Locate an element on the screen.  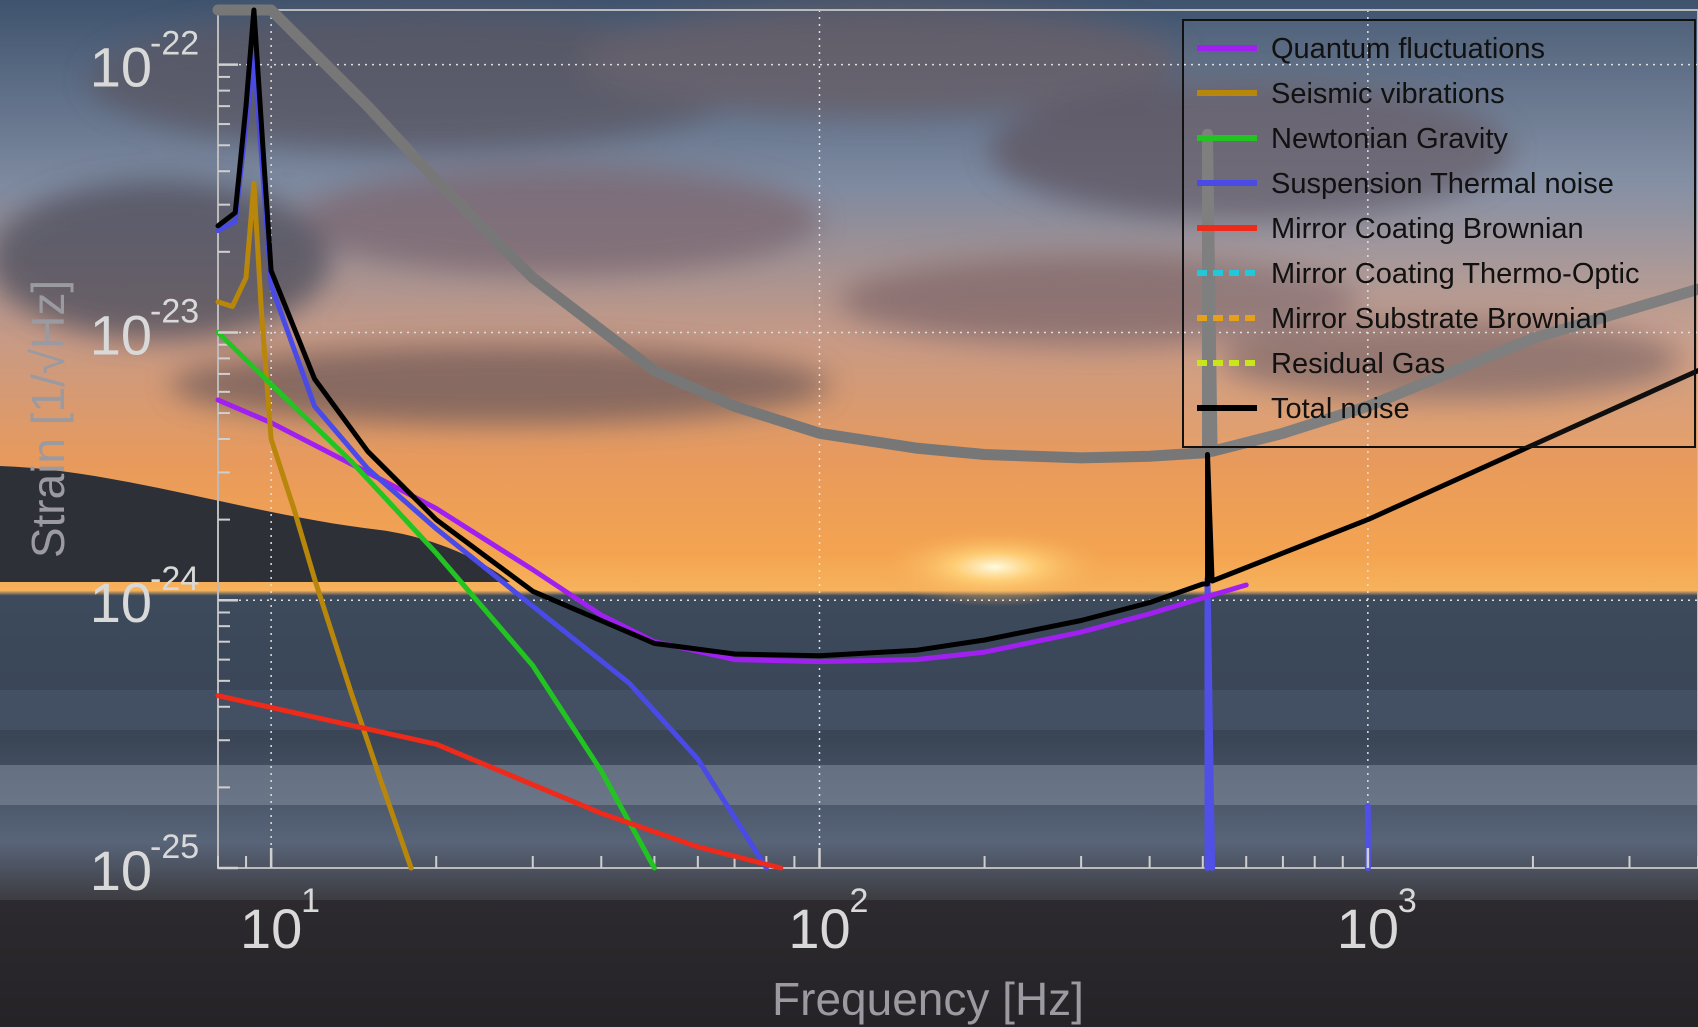
legend-box is located at coordinates (1439, 233).